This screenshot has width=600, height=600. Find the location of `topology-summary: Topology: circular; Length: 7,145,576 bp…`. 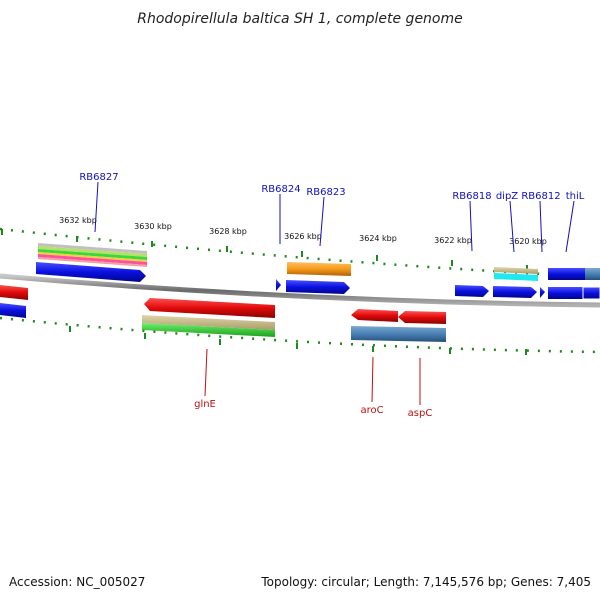

topology-summary: Topology: circular; Length: 7,145,576 bp… is located at coordinates (425, 582).